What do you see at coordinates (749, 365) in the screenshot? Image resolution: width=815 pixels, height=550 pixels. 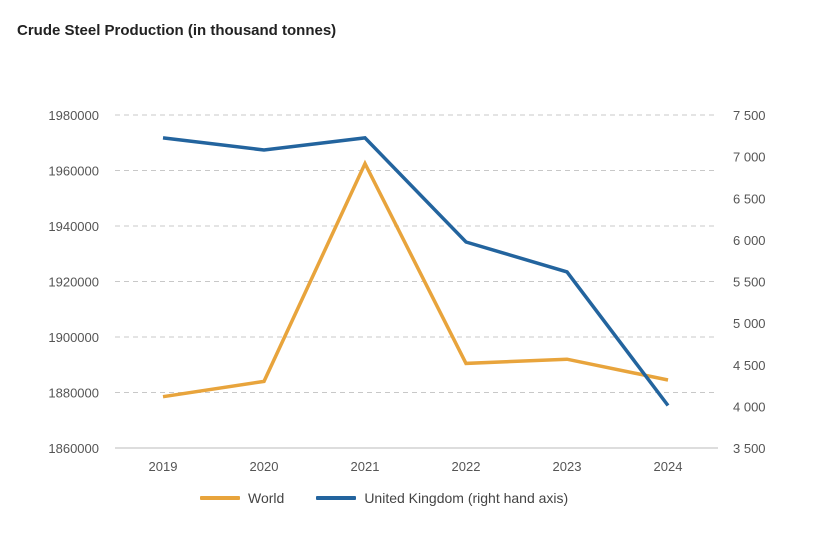 I see `right-tick-label: 4 500` at bounding box center [749, 365].